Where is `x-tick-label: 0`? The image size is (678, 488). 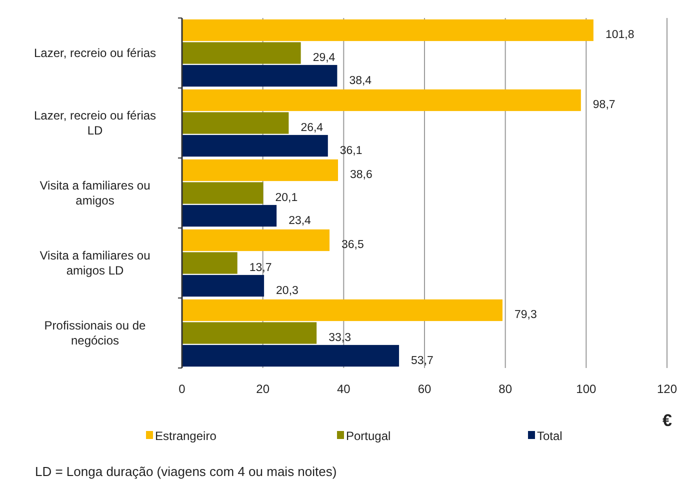
x-tick-label: 0 is located at coordinates (182, 389).